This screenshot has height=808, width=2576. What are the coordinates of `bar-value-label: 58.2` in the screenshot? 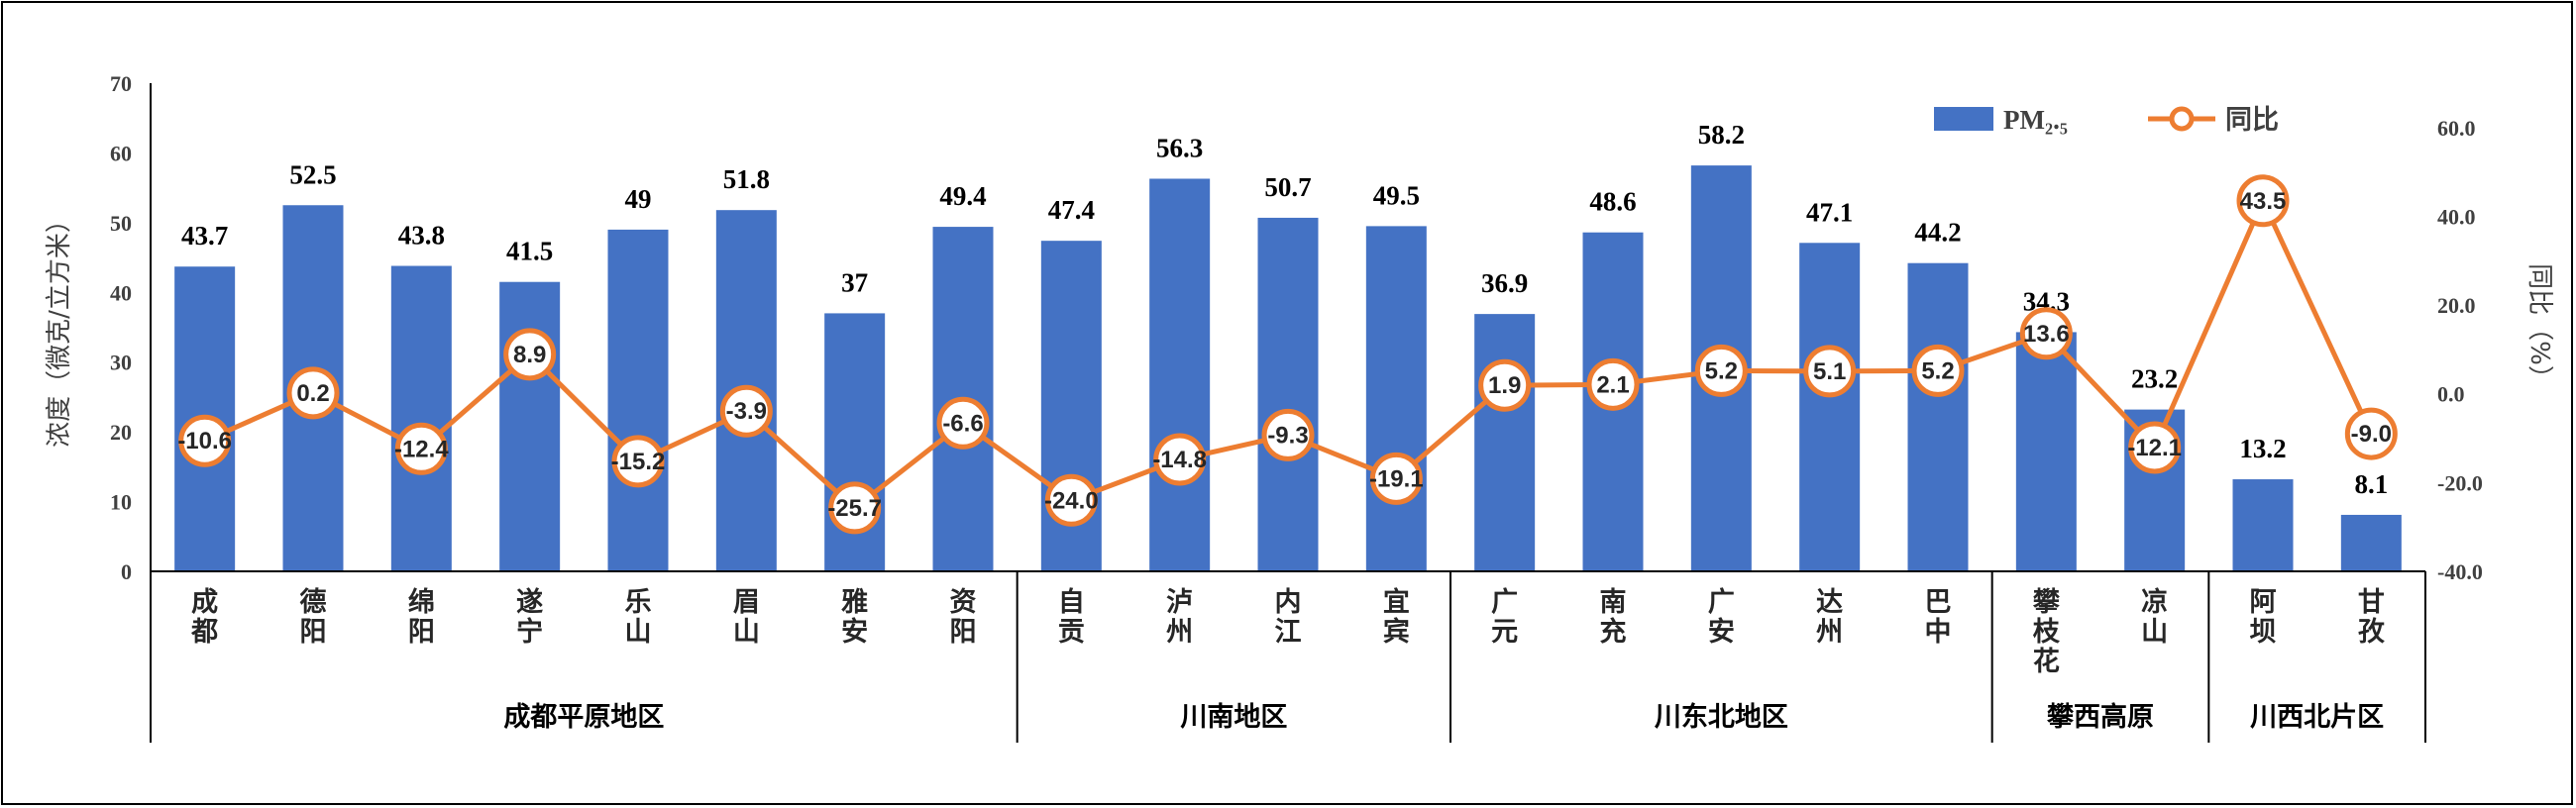 It's located at (1721, 135).